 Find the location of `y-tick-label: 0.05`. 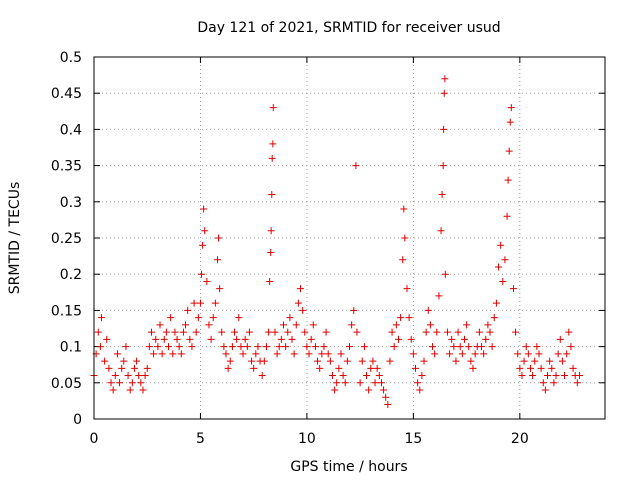

y-tick-label: 0.05 is located at coordinates (66, 384).